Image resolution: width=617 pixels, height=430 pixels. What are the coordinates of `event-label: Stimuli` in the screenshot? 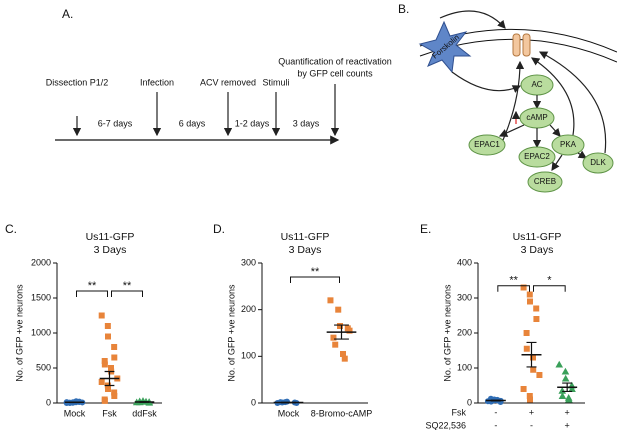 It's located at (275, 82).